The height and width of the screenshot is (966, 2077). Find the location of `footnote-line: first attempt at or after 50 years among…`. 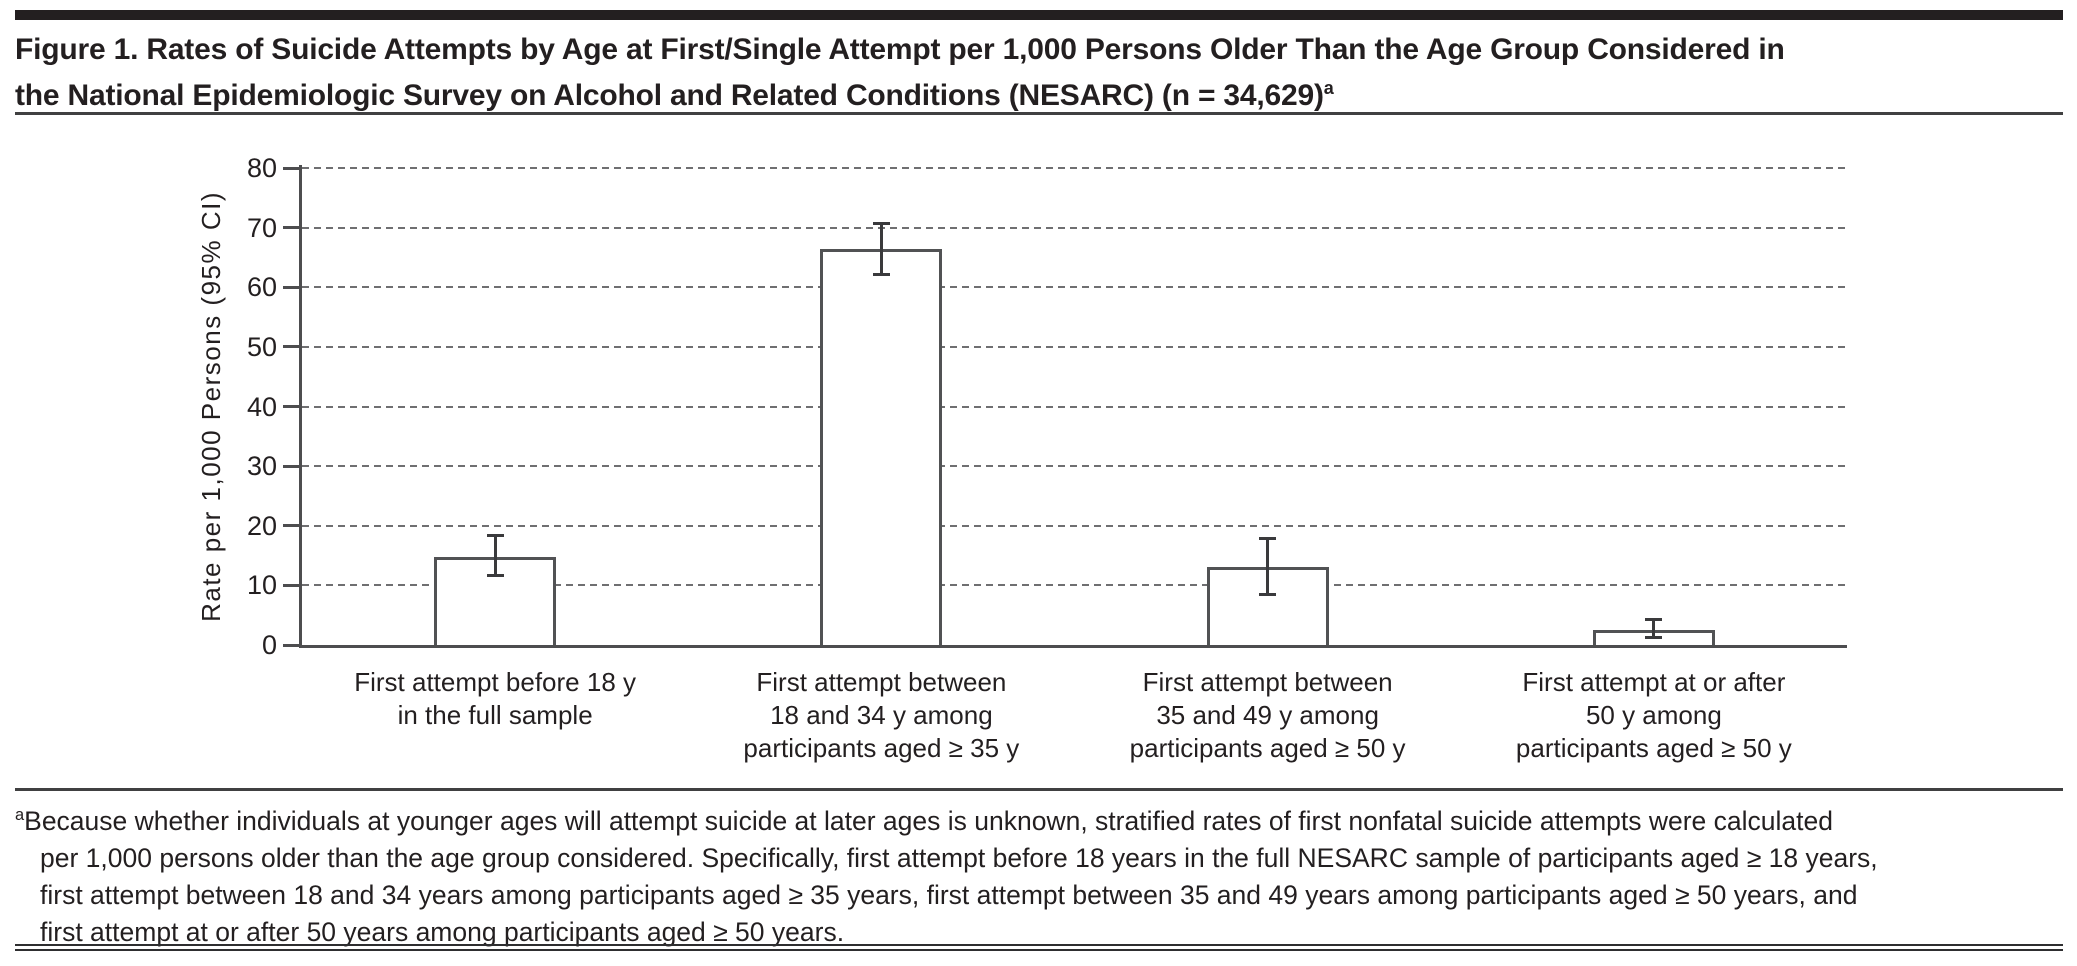

footnote-line: first attempt at or after 50 years among… is located at coordinates (442, 931).